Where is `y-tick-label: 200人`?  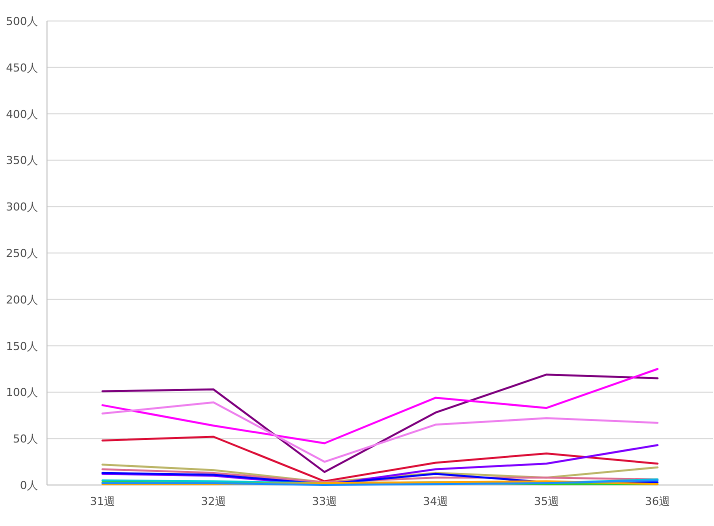
y-tick-label: 200人 is located at coordinates (22, 299).